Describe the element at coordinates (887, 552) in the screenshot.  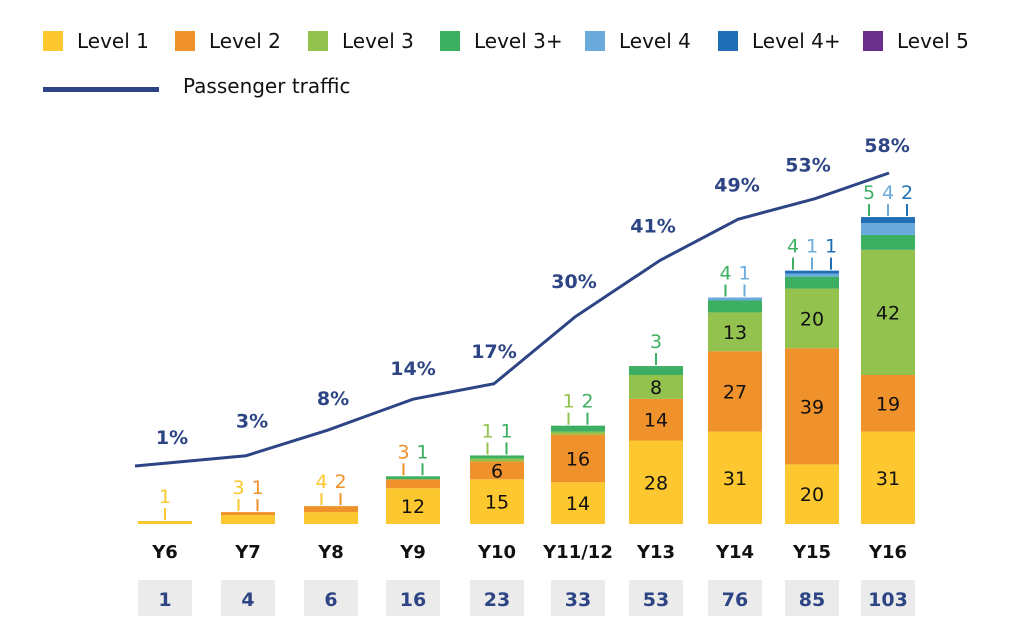
I see `x-tick-label: Y16` at that location.